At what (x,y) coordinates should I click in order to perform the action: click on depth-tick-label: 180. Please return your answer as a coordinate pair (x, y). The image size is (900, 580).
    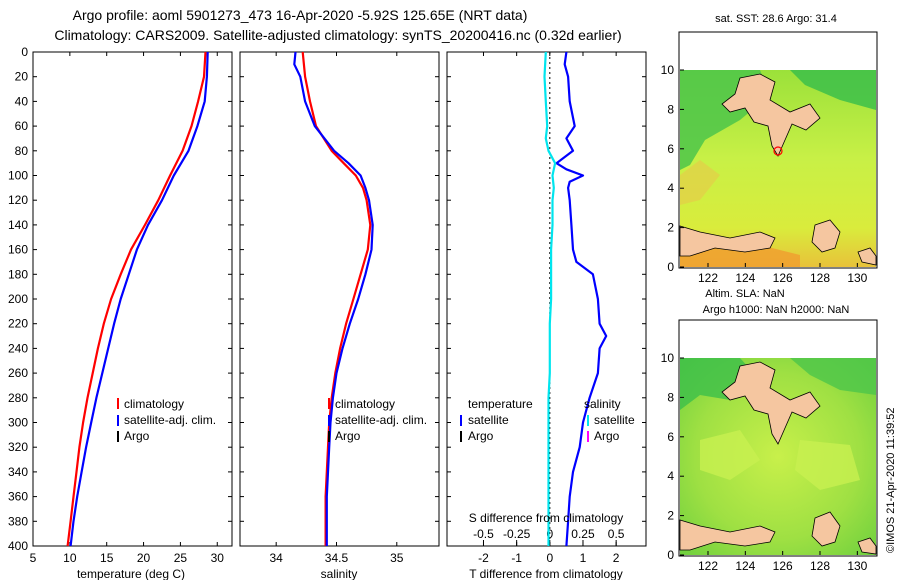
    Looking at the image, I should click on (18, 274).